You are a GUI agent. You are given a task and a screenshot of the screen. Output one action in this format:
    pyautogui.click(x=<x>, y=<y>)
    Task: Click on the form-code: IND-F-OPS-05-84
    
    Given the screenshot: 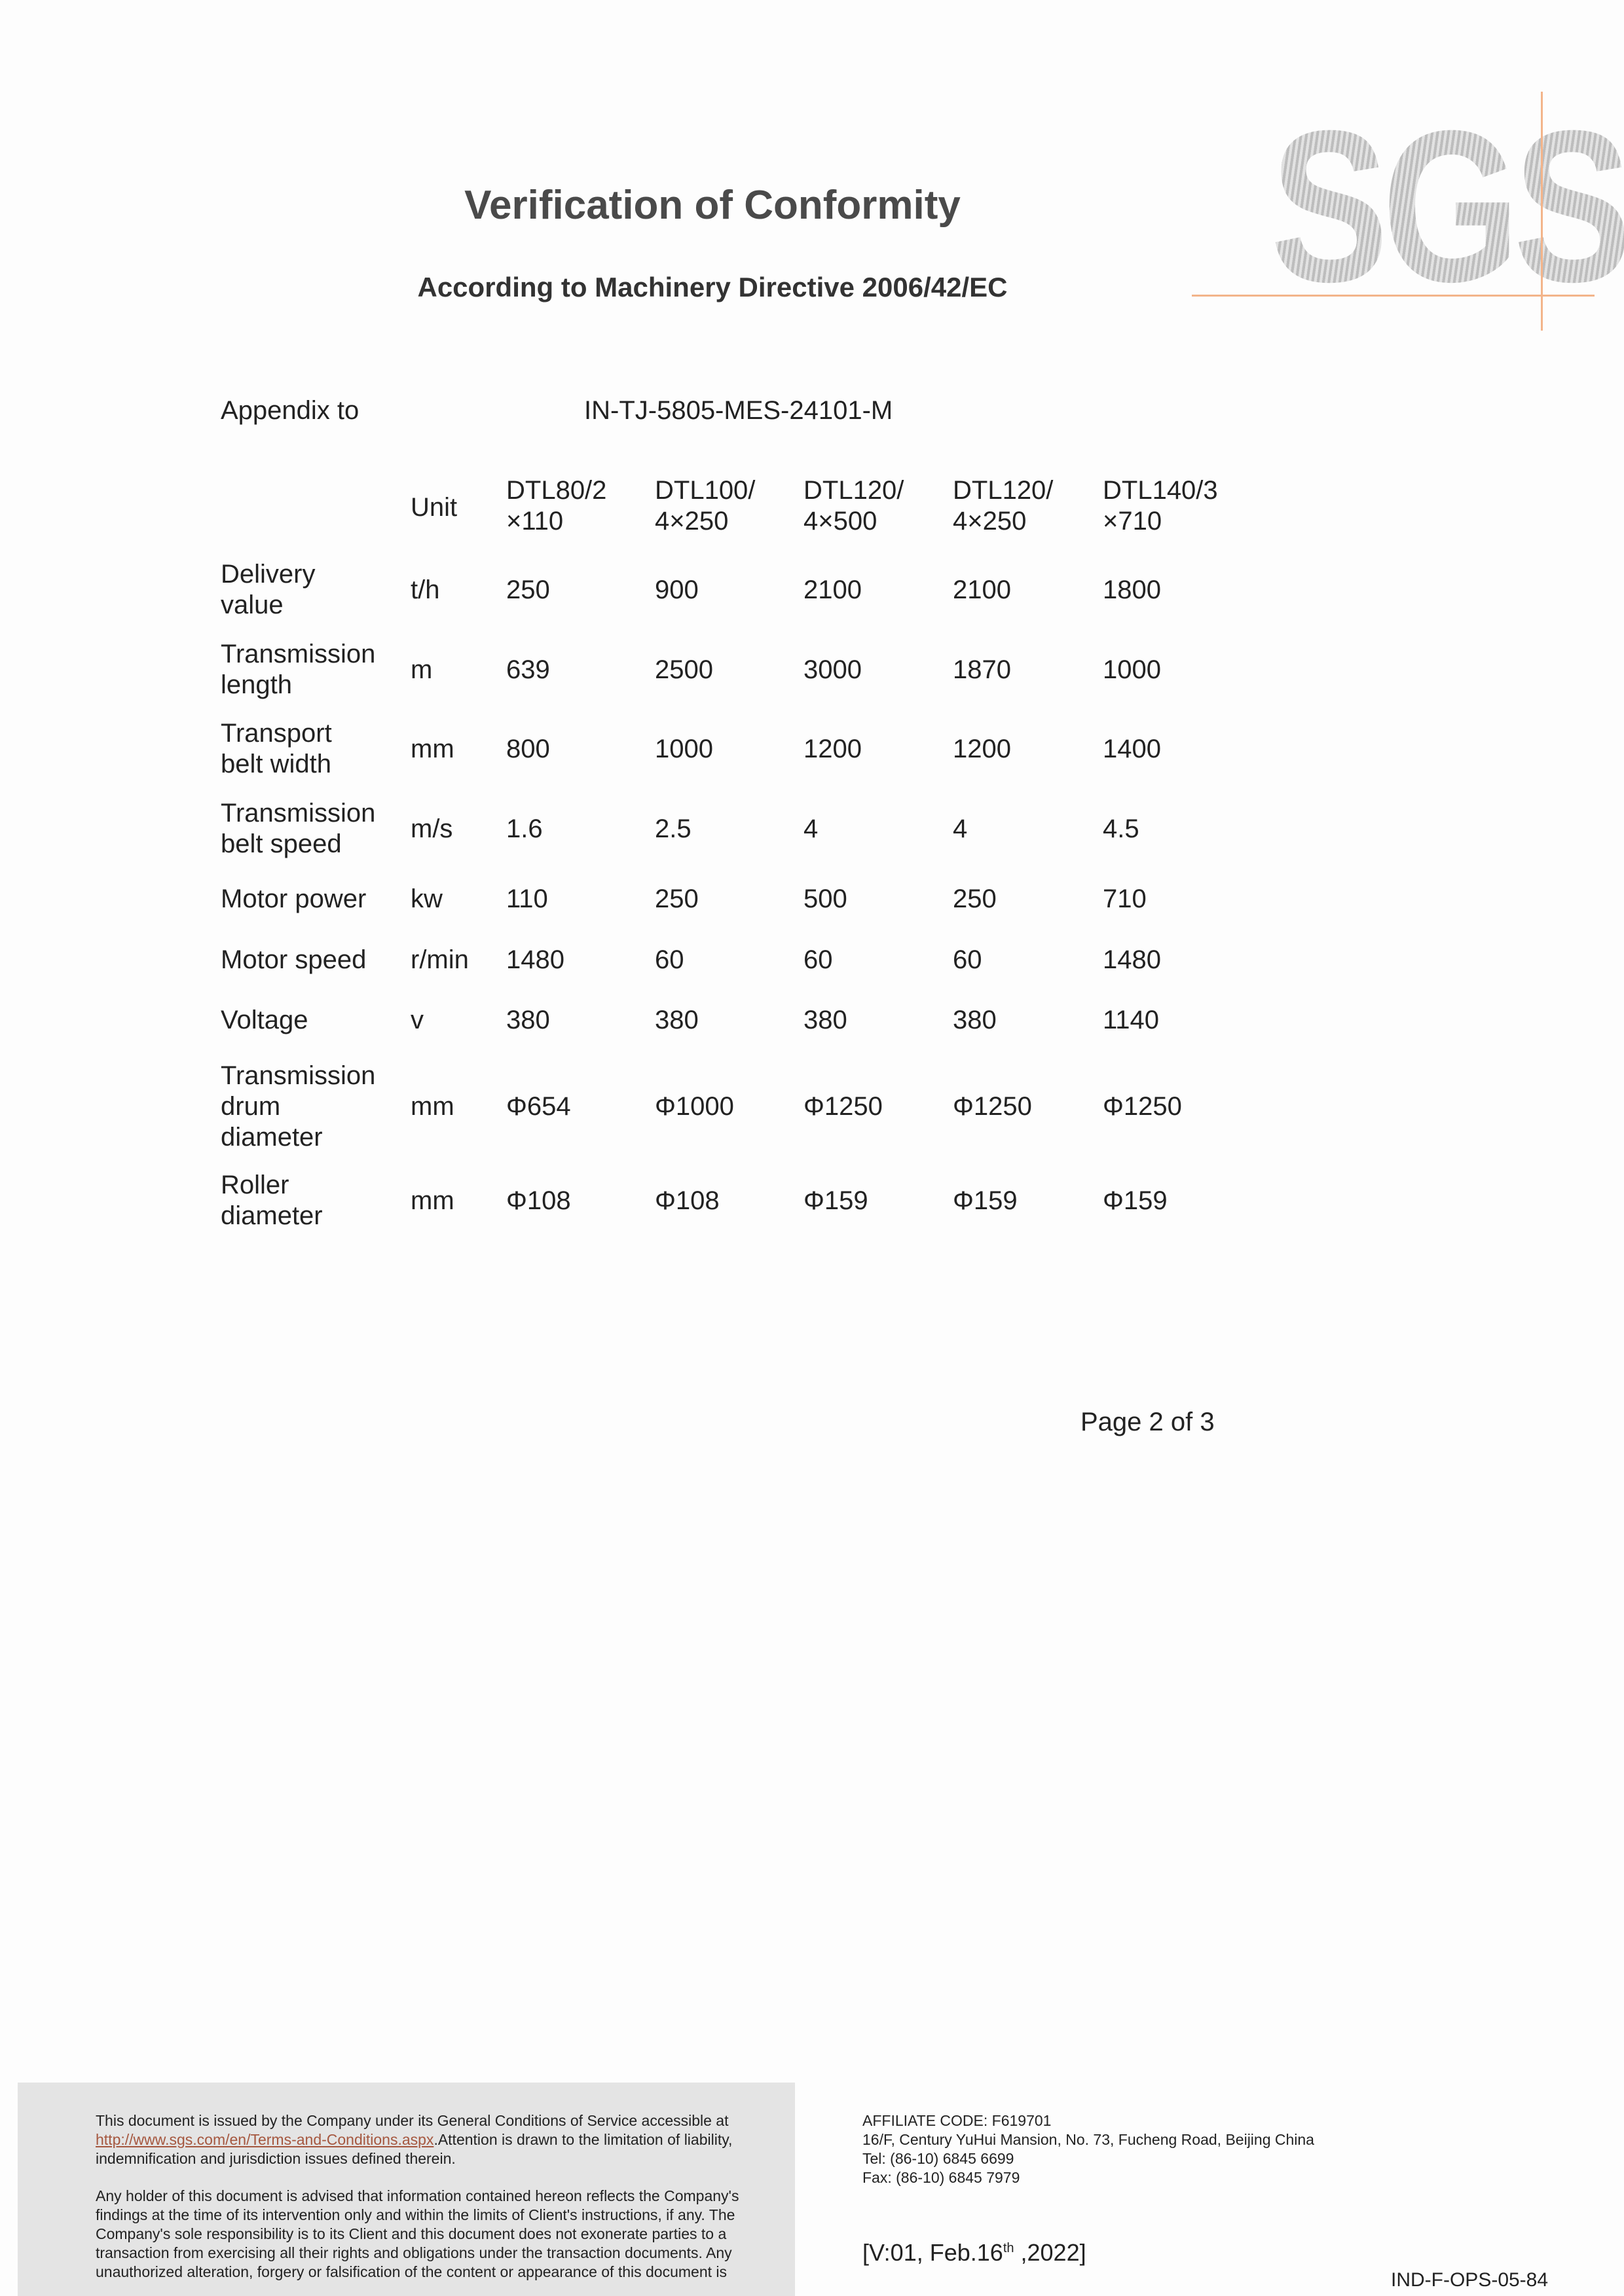 What is the action you would take?
    pyautogui.click(x=1470, y=2280)
    